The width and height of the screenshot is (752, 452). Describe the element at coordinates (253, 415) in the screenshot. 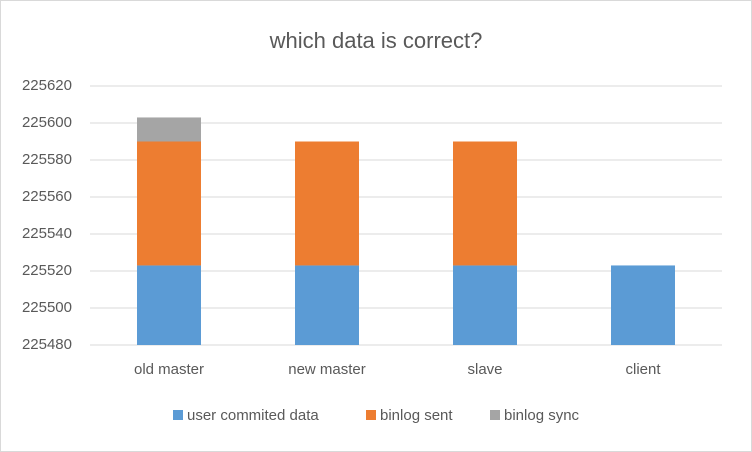

I see `legend-label: user commited data` at that location.